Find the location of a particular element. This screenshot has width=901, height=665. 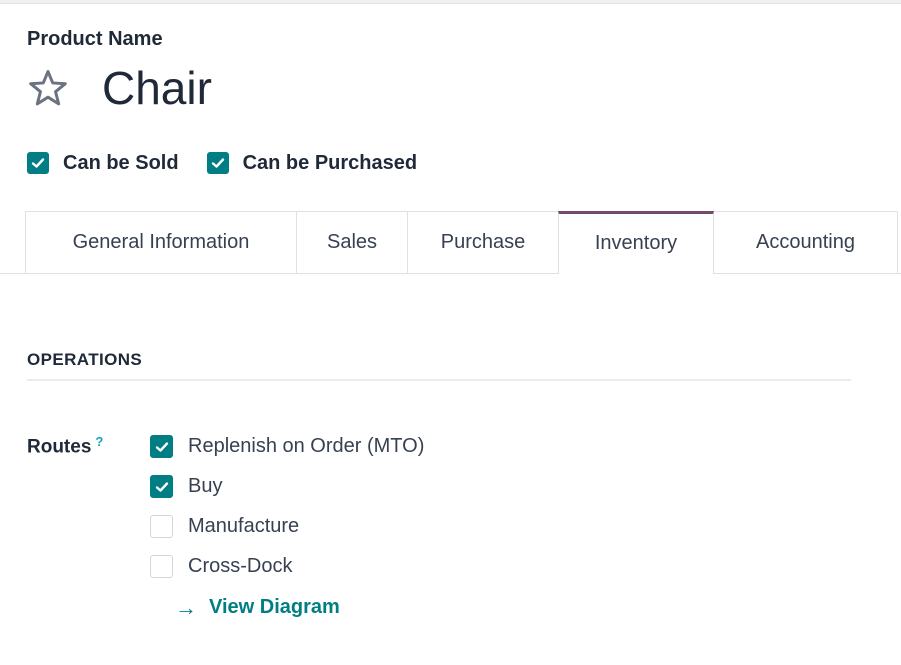

can-be-purchased-toggle: Can be Purchased is located at coordinates (312, 163).